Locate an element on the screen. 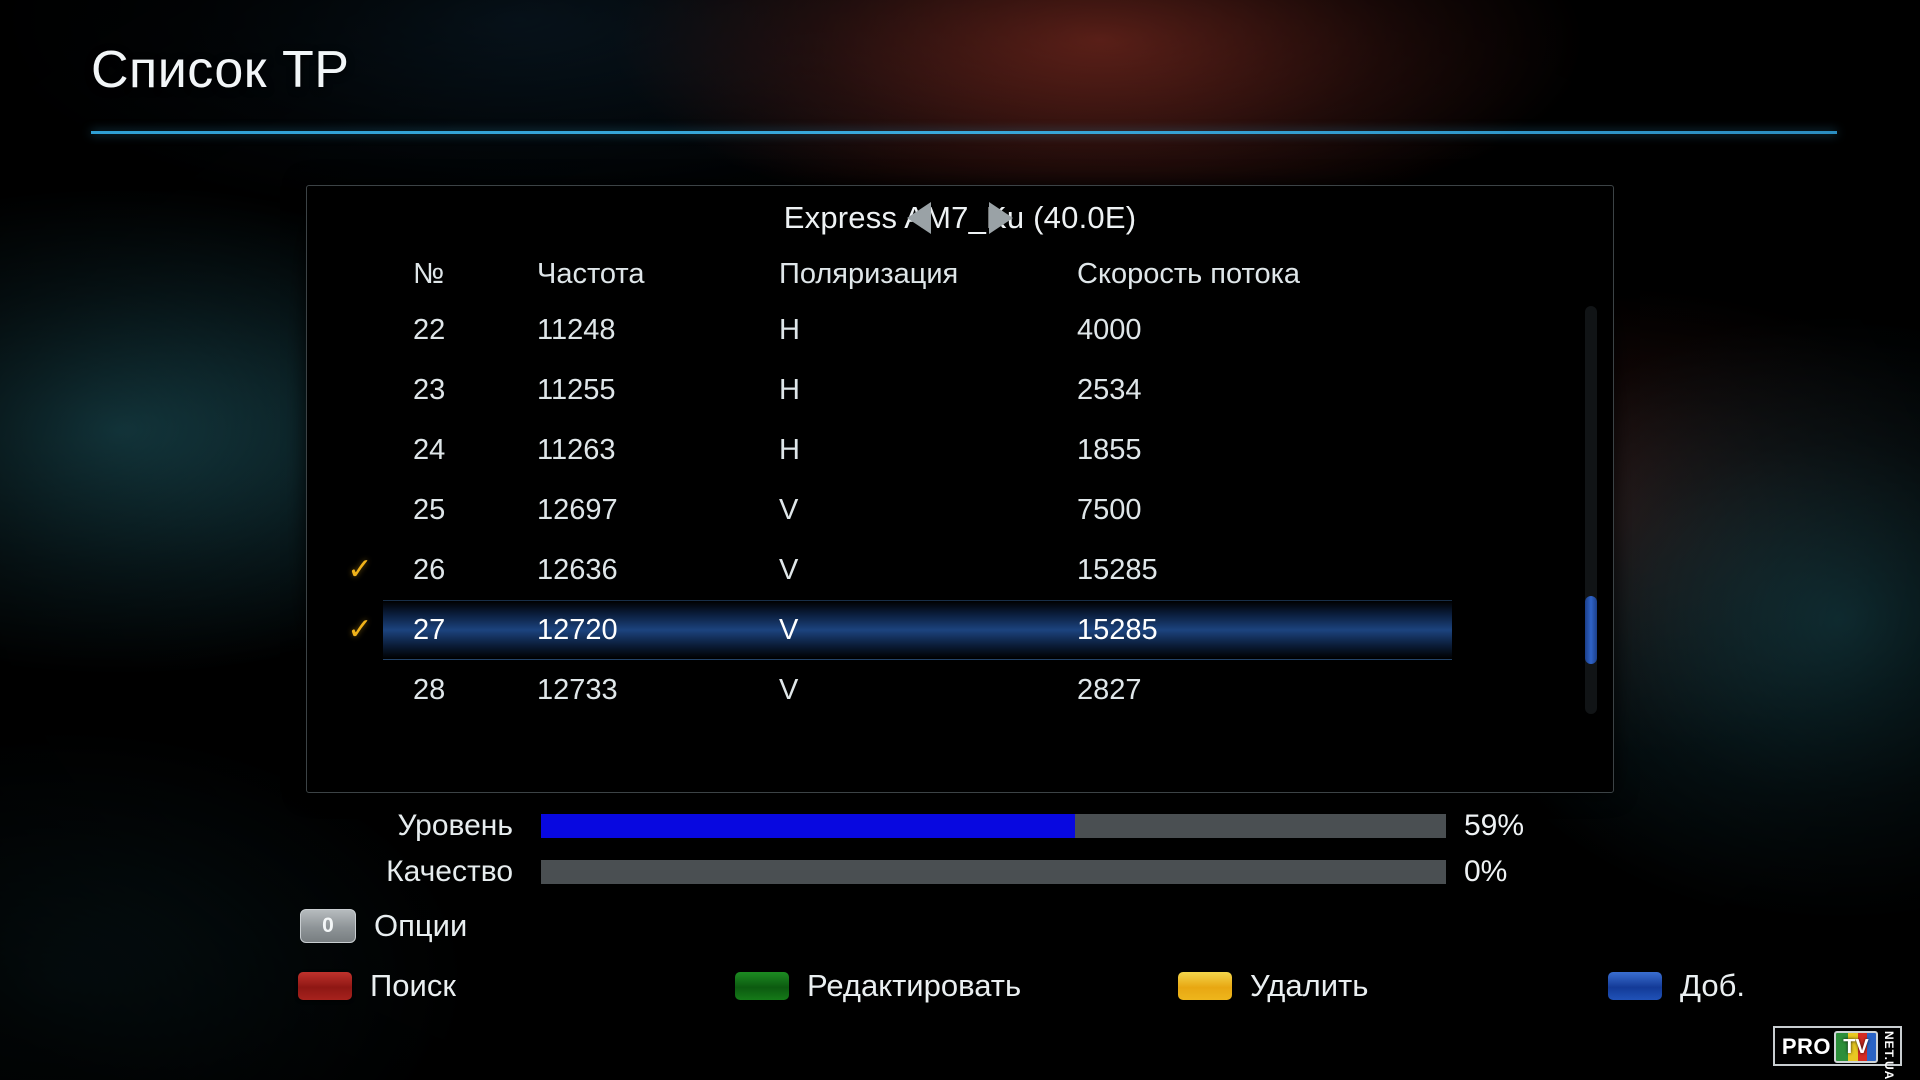 The image size is (1920, 1080). list-scrollbar-track is located at coordinates (1591, 510).